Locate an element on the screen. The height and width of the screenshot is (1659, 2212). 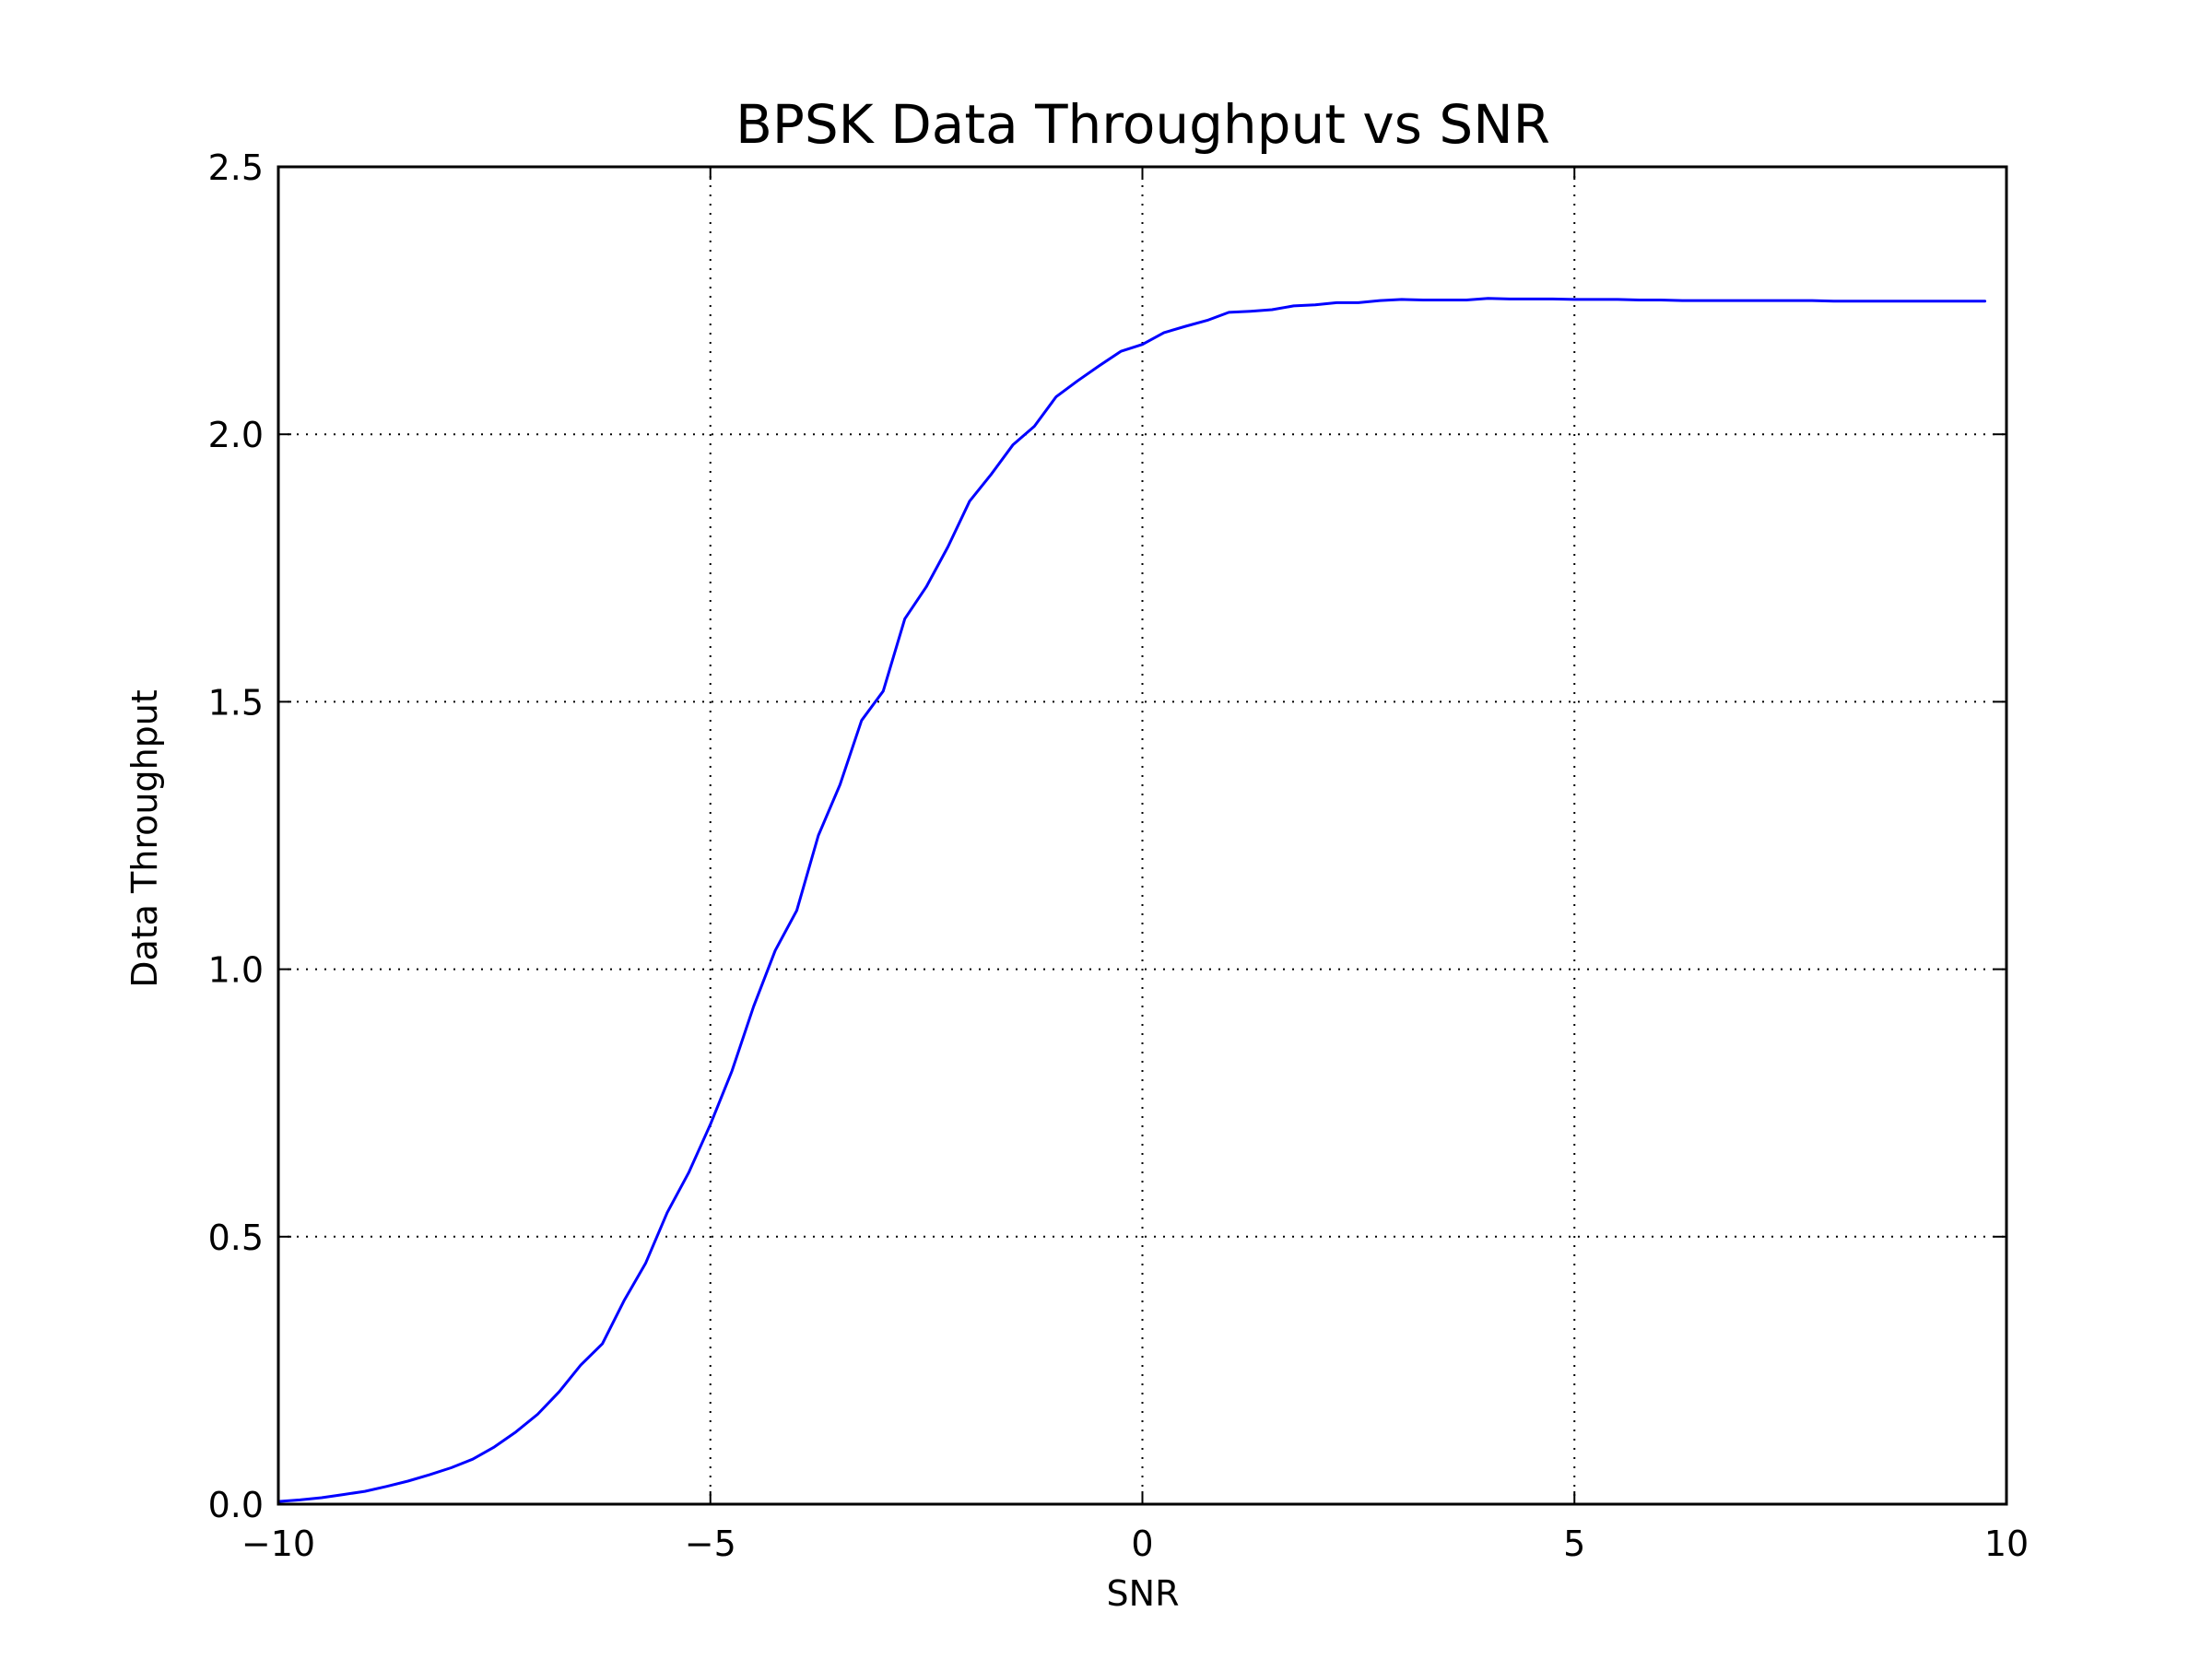
y-axis-label: Data Throughput is located at coordinates (144, 838).